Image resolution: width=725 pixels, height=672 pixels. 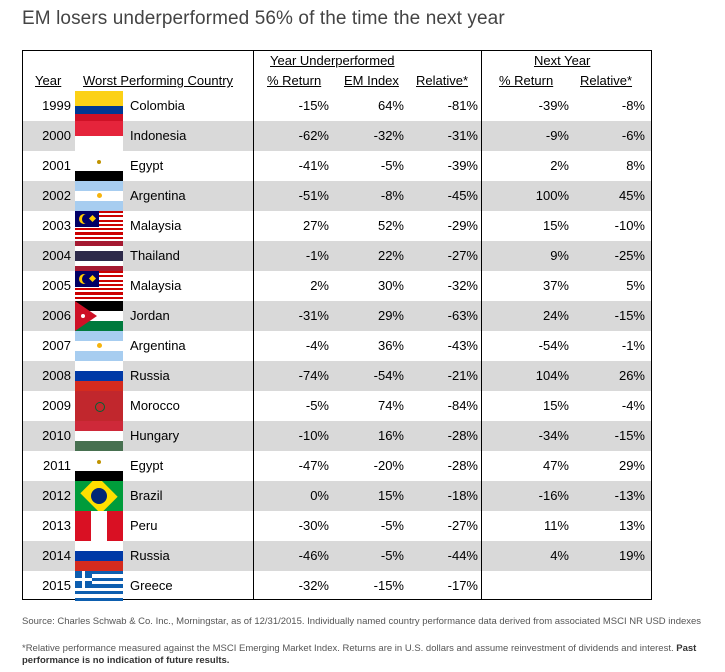 I want to click on year-cell: 2004, so click(x=56, y=255).